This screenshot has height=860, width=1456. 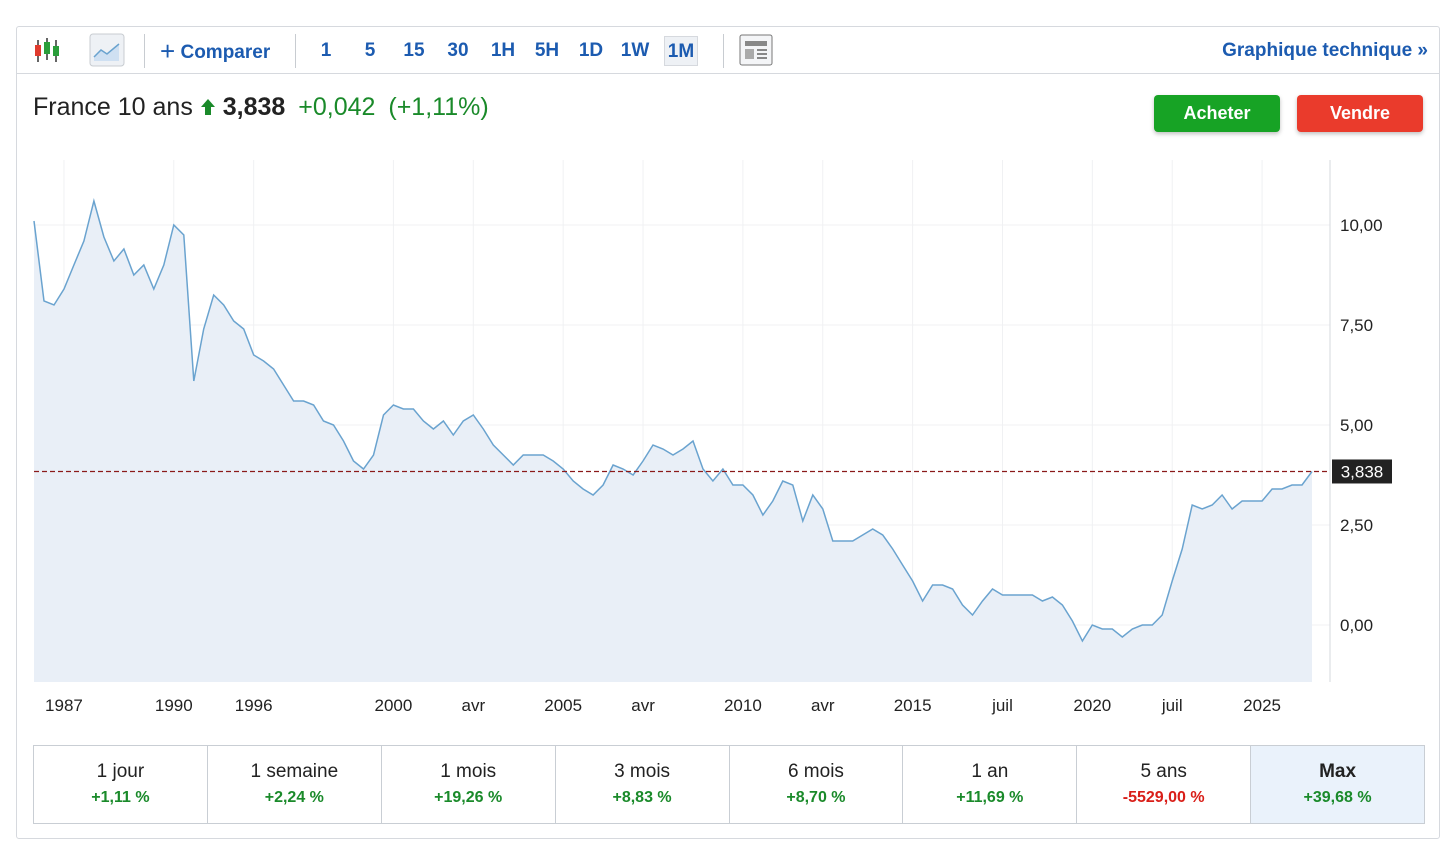 I want to click on period-label: 1 mois, so click(x=468, y=771).